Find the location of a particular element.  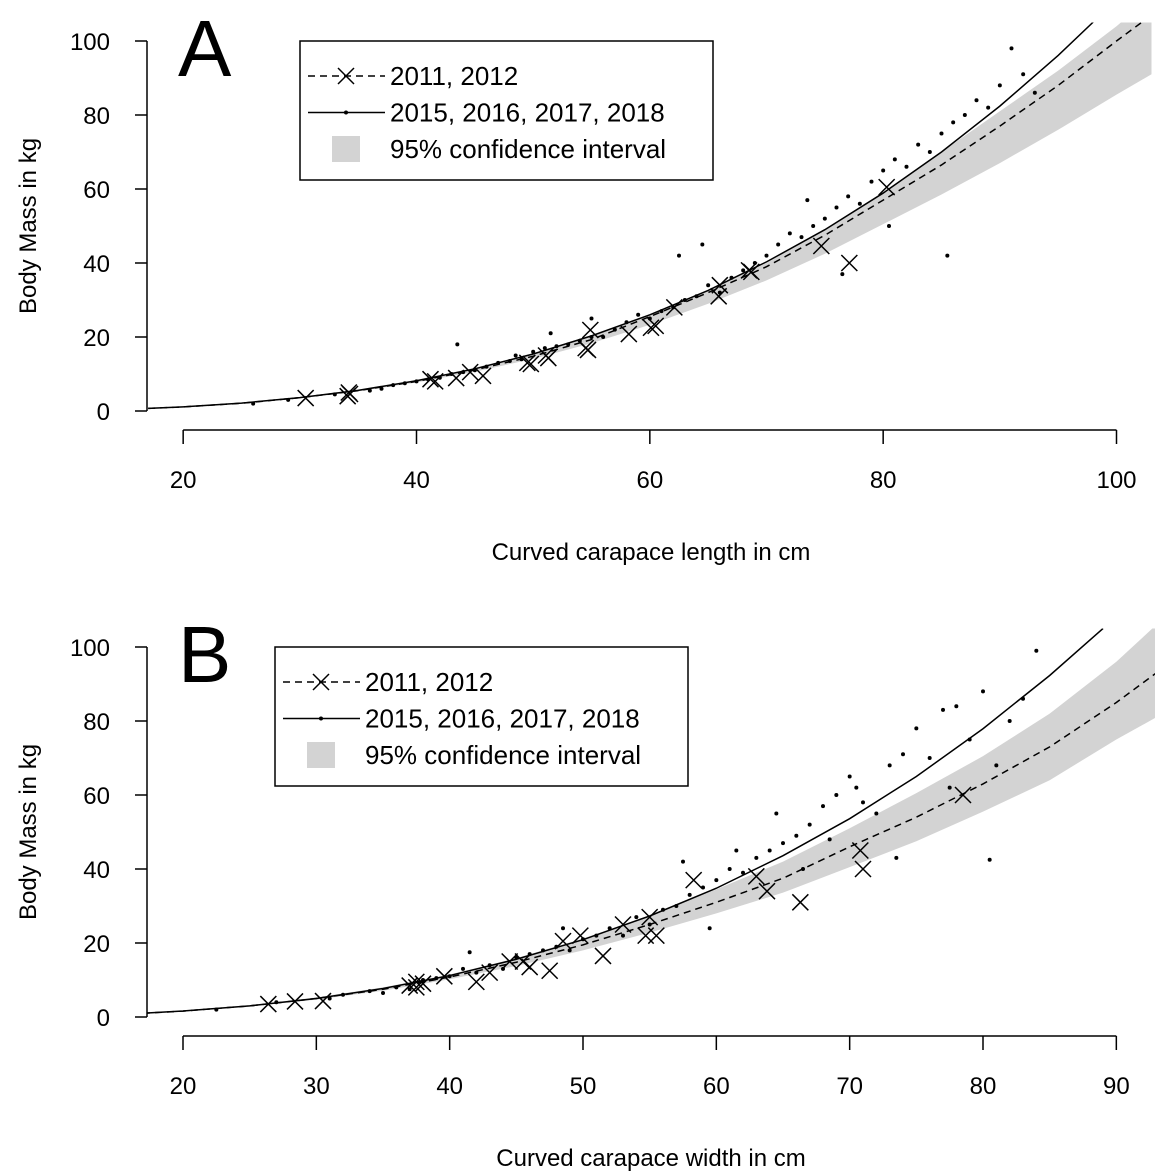

y-tick-label: 60 is located at coordinates (96, 796).